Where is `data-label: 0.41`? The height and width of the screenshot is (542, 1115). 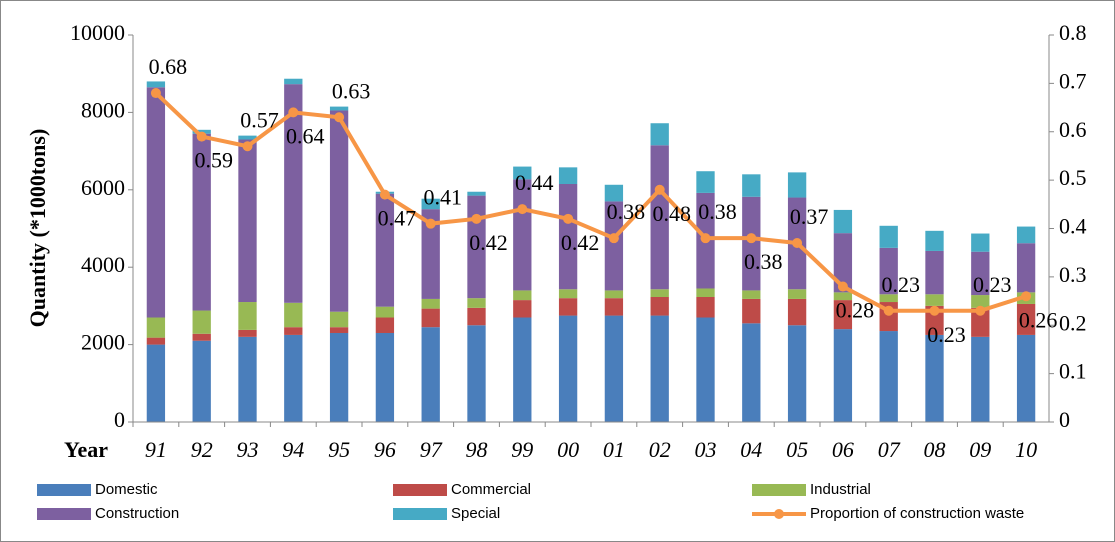 data-label: 0.41 is located at coordinates (442, 197).